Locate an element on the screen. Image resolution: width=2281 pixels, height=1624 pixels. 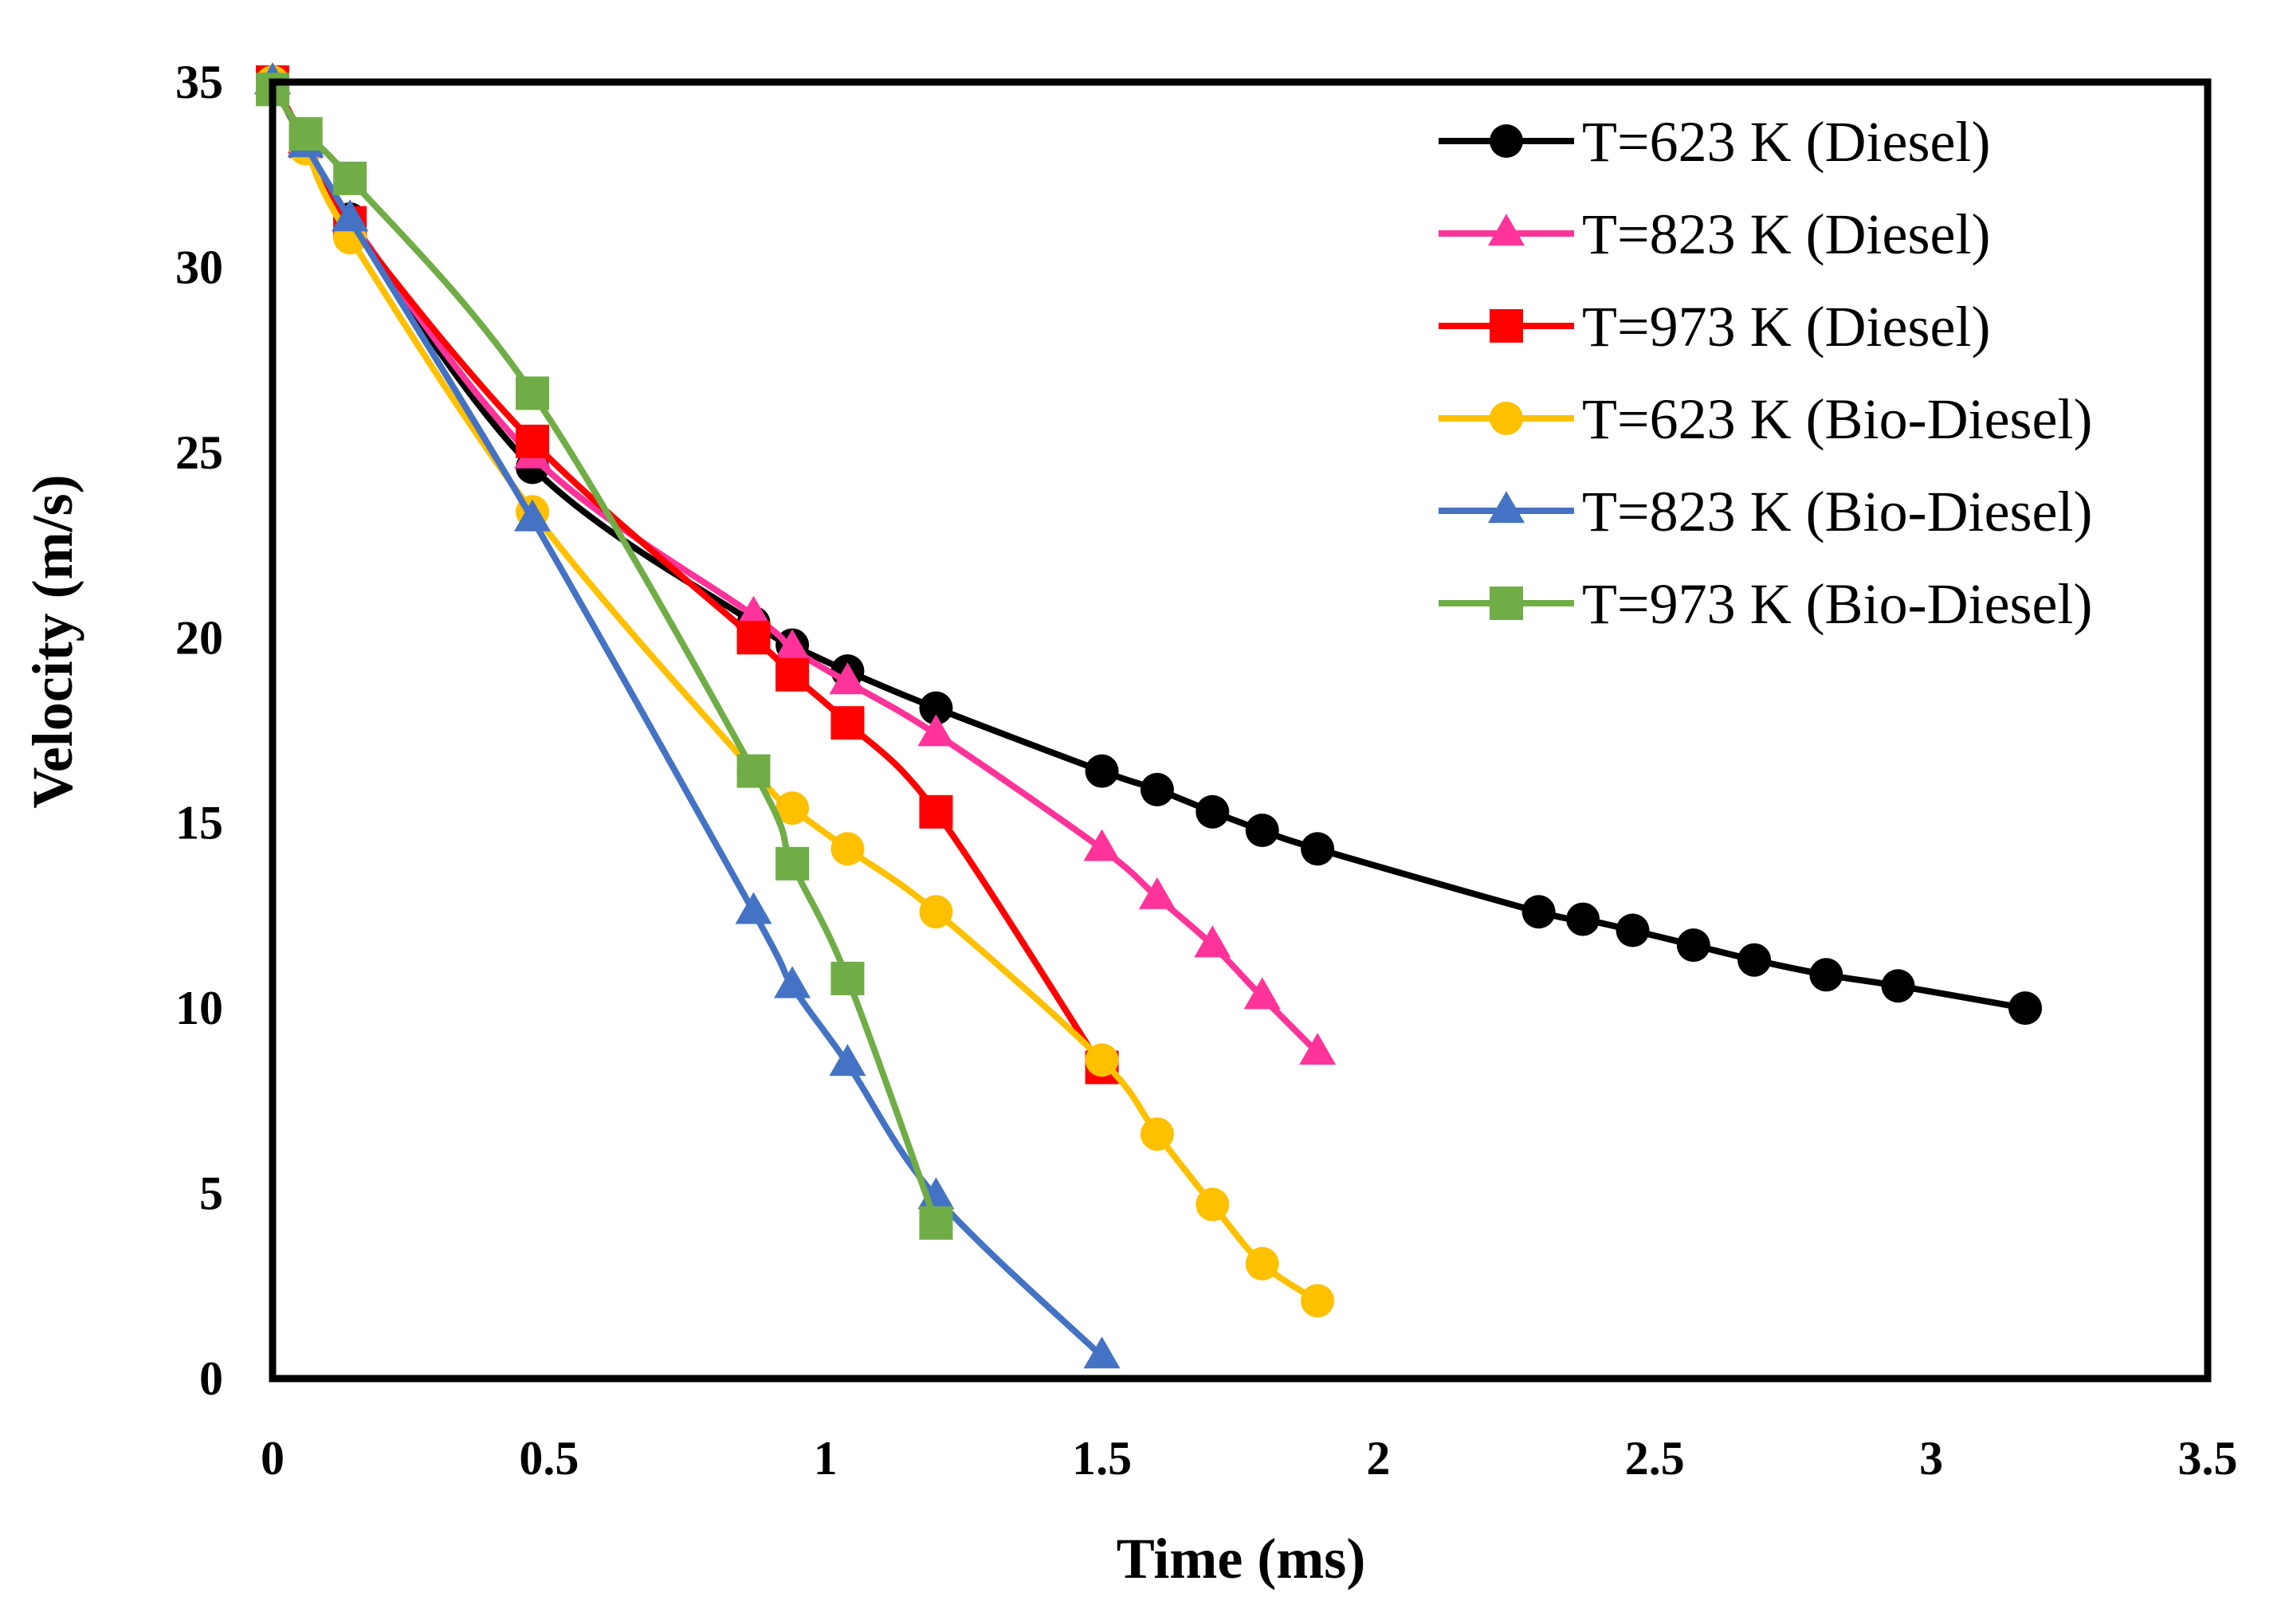
y-tick-label: 20 is located at coordinates (199, 637).